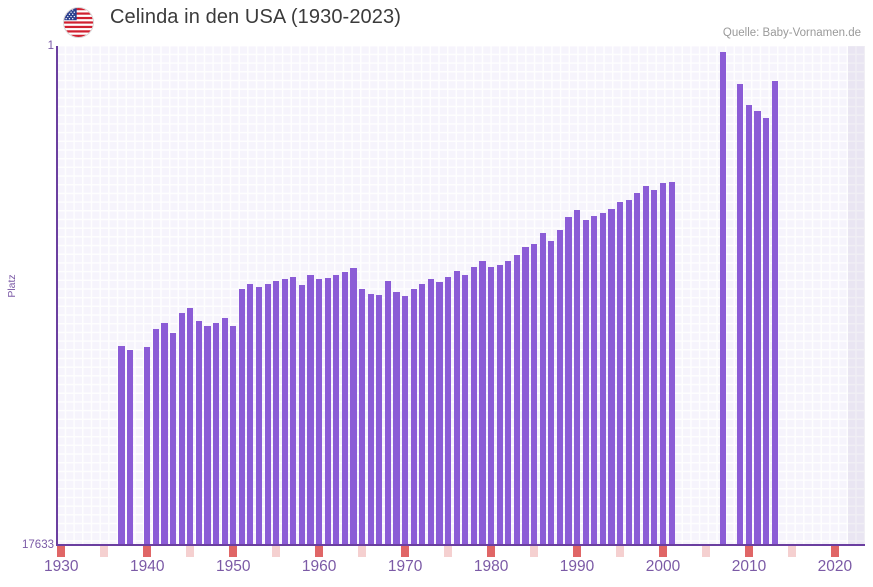 This screenshot has height=587, width=873. I want to click on x-tick-label: 2020, so click(835, 566).